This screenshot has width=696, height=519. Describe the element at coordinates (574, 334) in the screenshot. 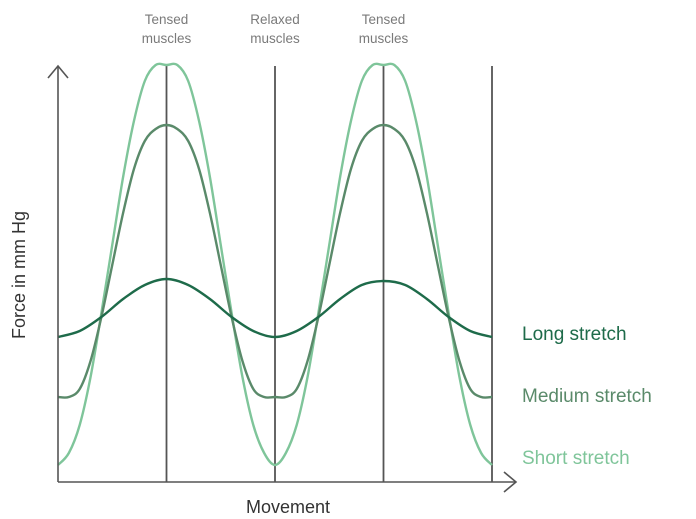

I see `series-label-long-stretch: Long stretch` at that location.